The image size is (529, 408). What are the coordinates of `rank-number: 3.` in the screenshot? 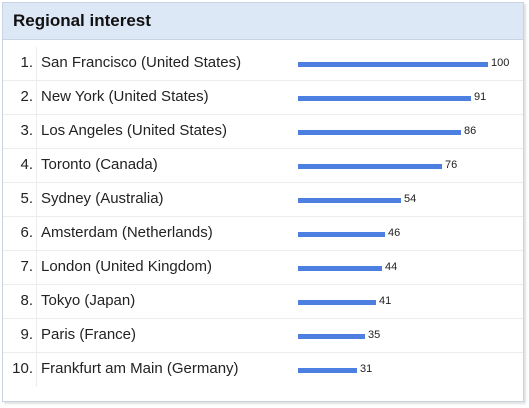 It's located at (26, 130).